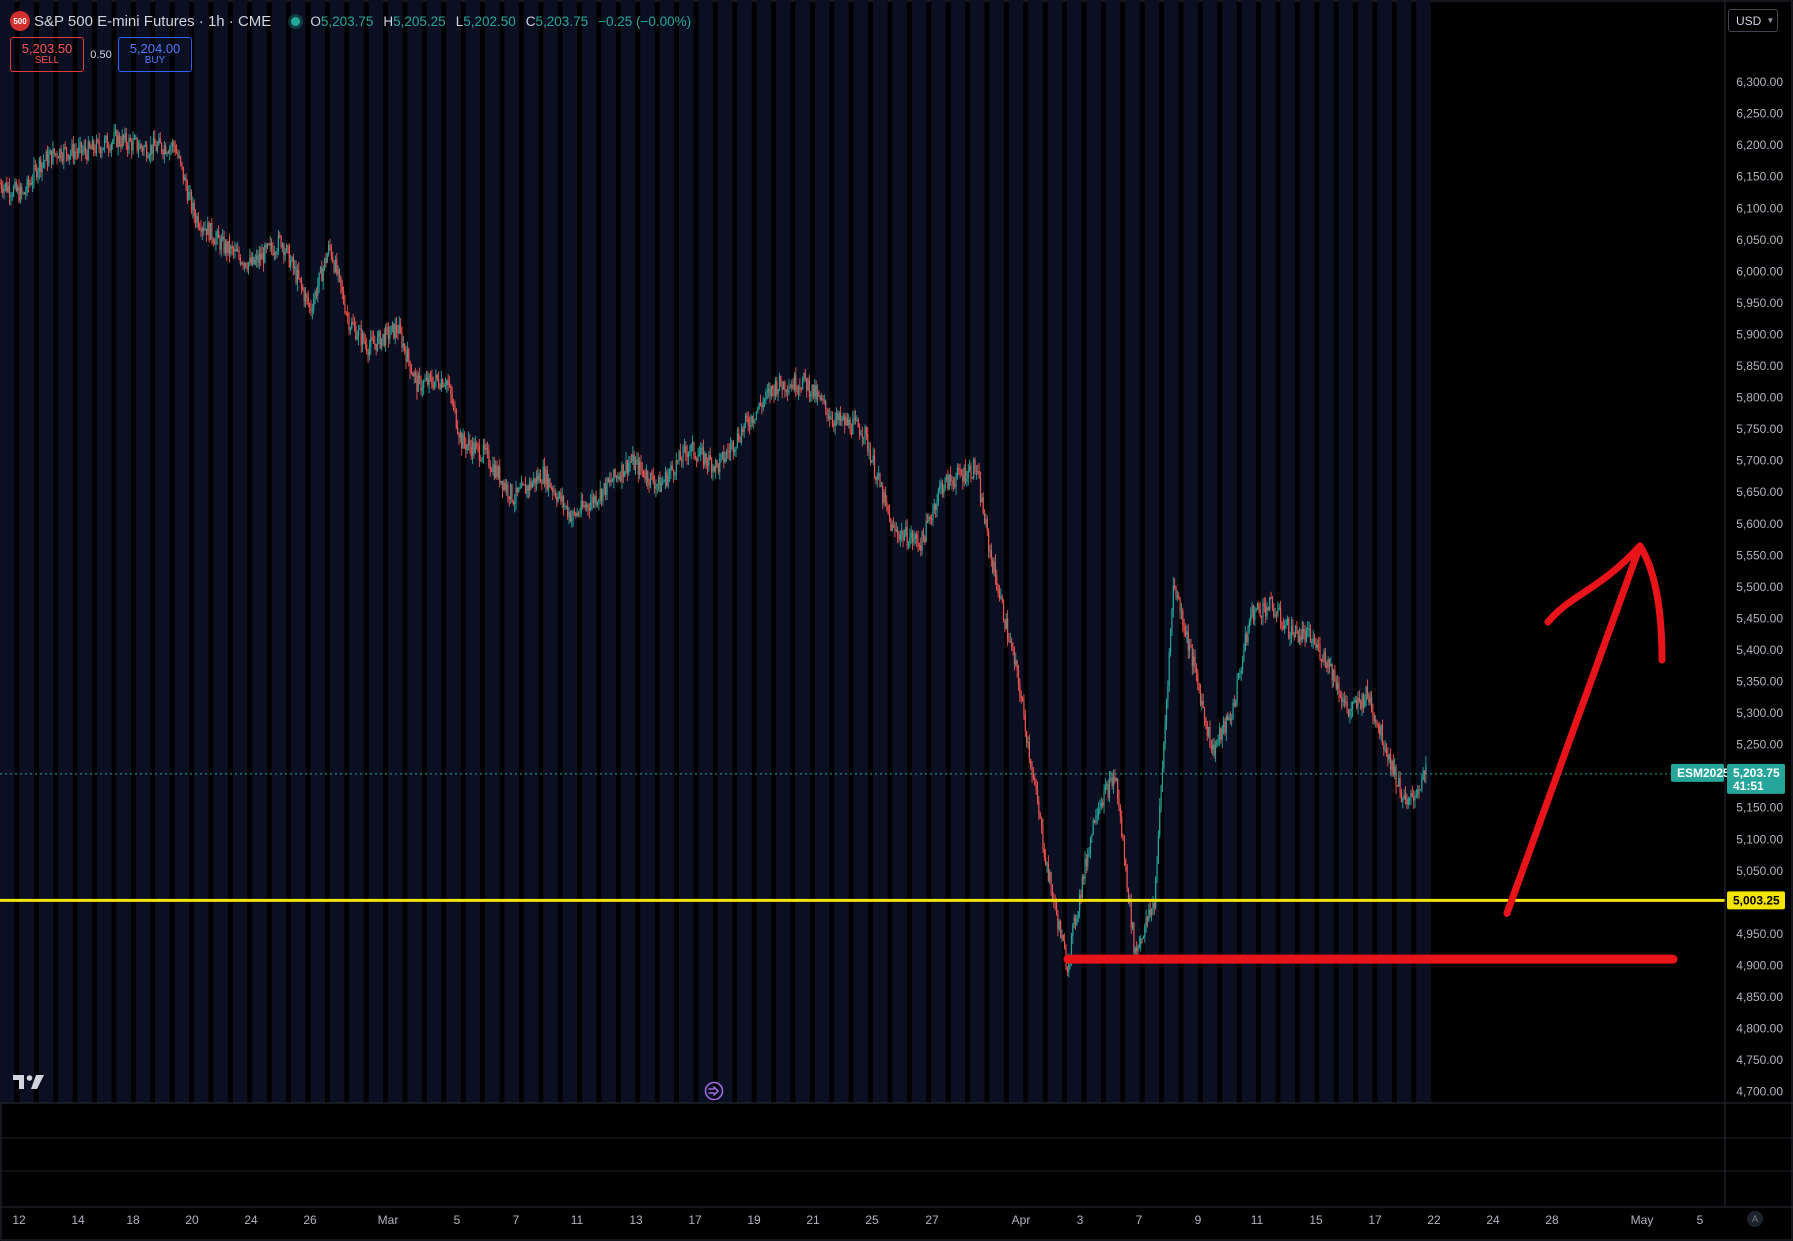 This screenshot has width=1793, height=1241. Describe the element at coordinates (1755, 1219) in the screenshot. I see `auto-scale-button: A` at that location.